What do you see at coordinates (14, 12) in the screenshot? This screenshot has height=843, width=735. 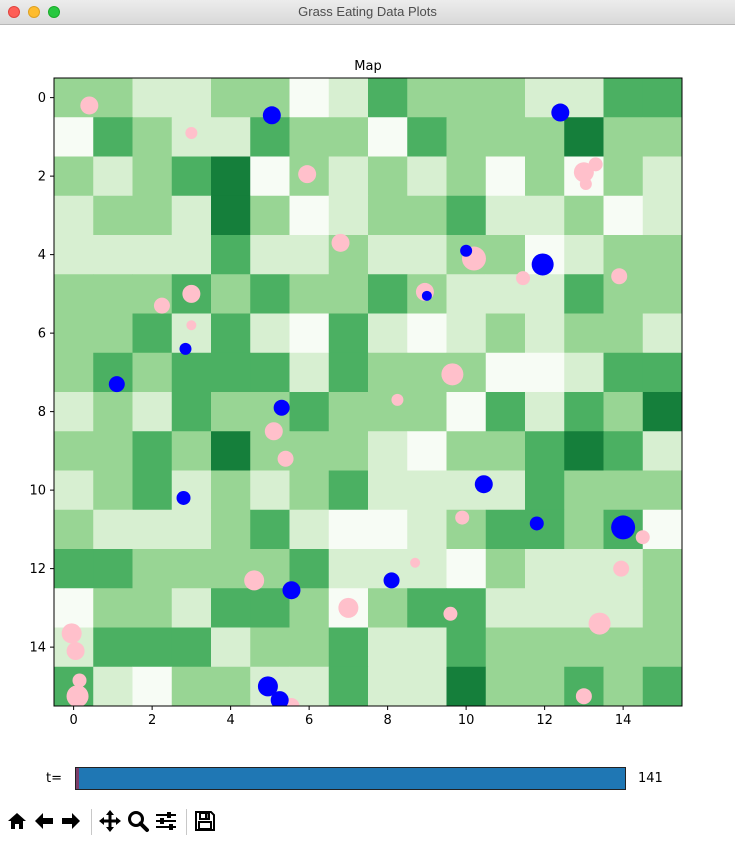 I see `close-window-button` at bounding box center [14, 12].